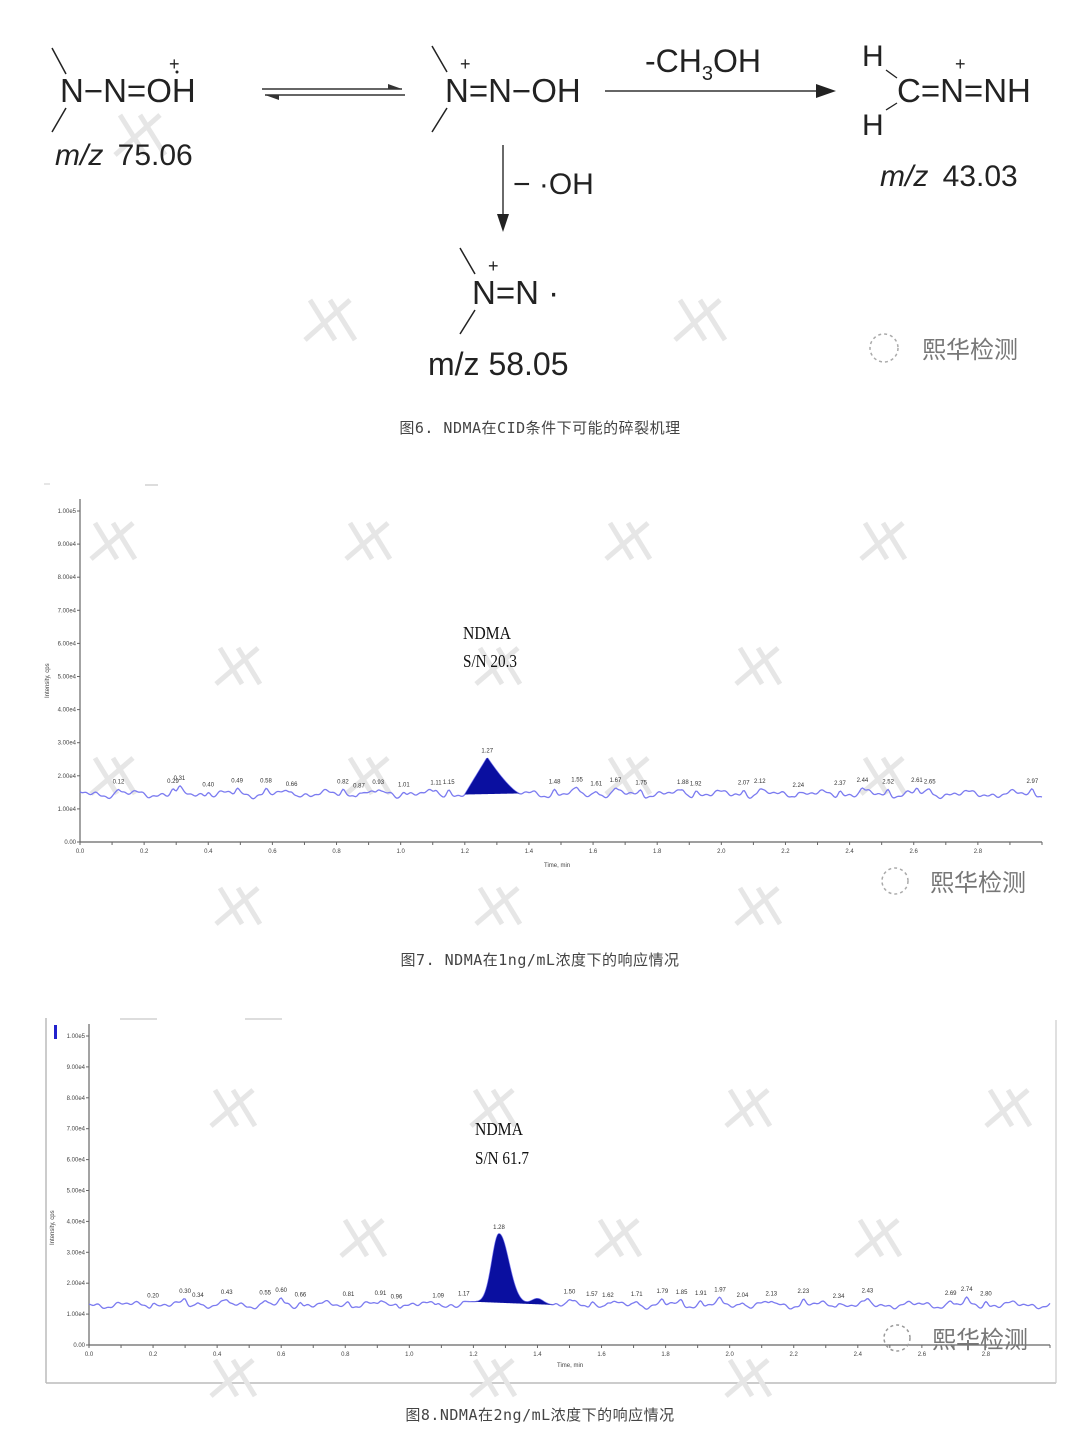 This screenshot has height=1445, width=1080. Describe the element at coordinates (198, 1296) in the screenshot. I see `peak-label: 0.34` at that location.